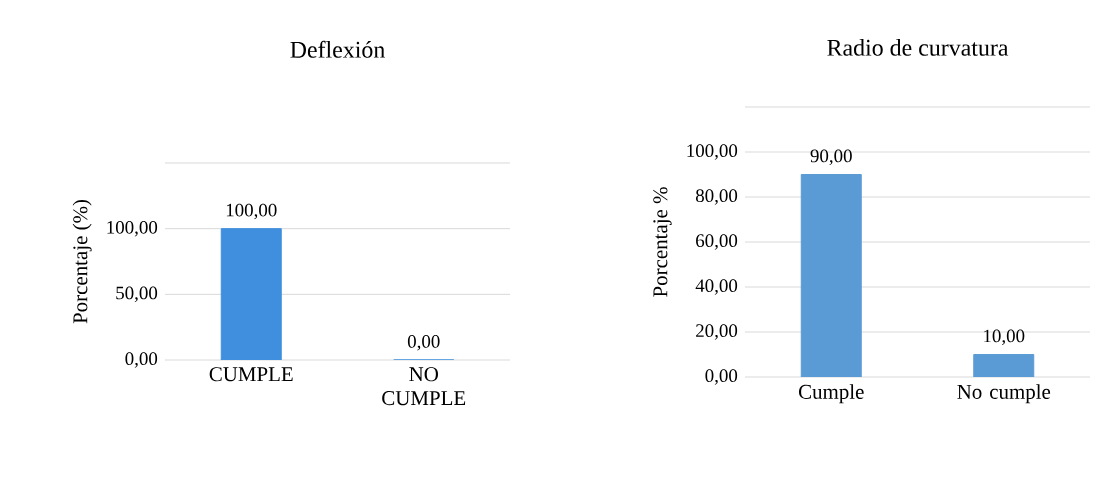 This screenshot has width=1118, height=495. Describe the element at coordinates (1004, 394) in the screenshot. I see `x-tick-label: No cumple` at that location.